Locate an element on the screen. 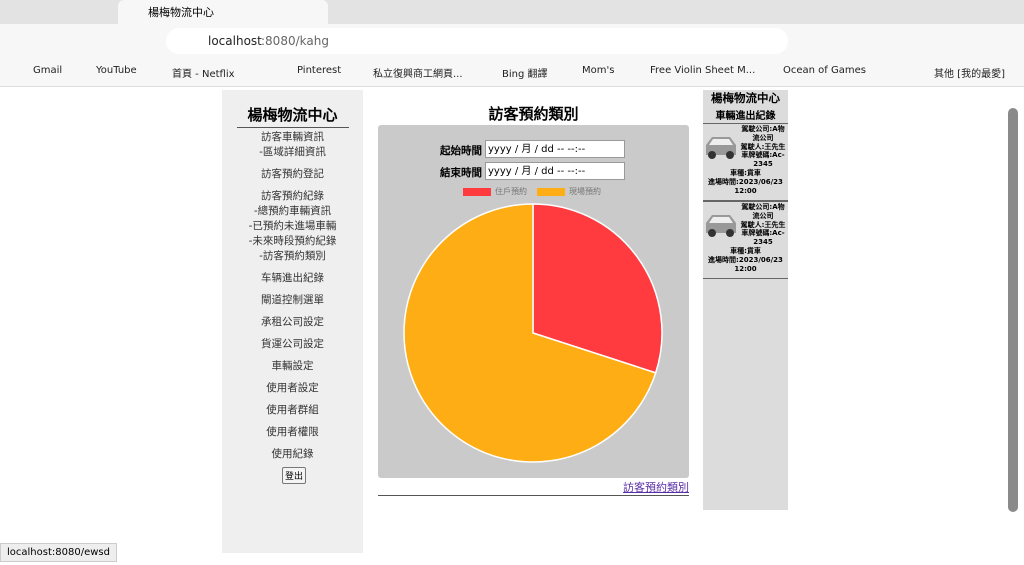  pie-chart is located at coordinates (533, 333).